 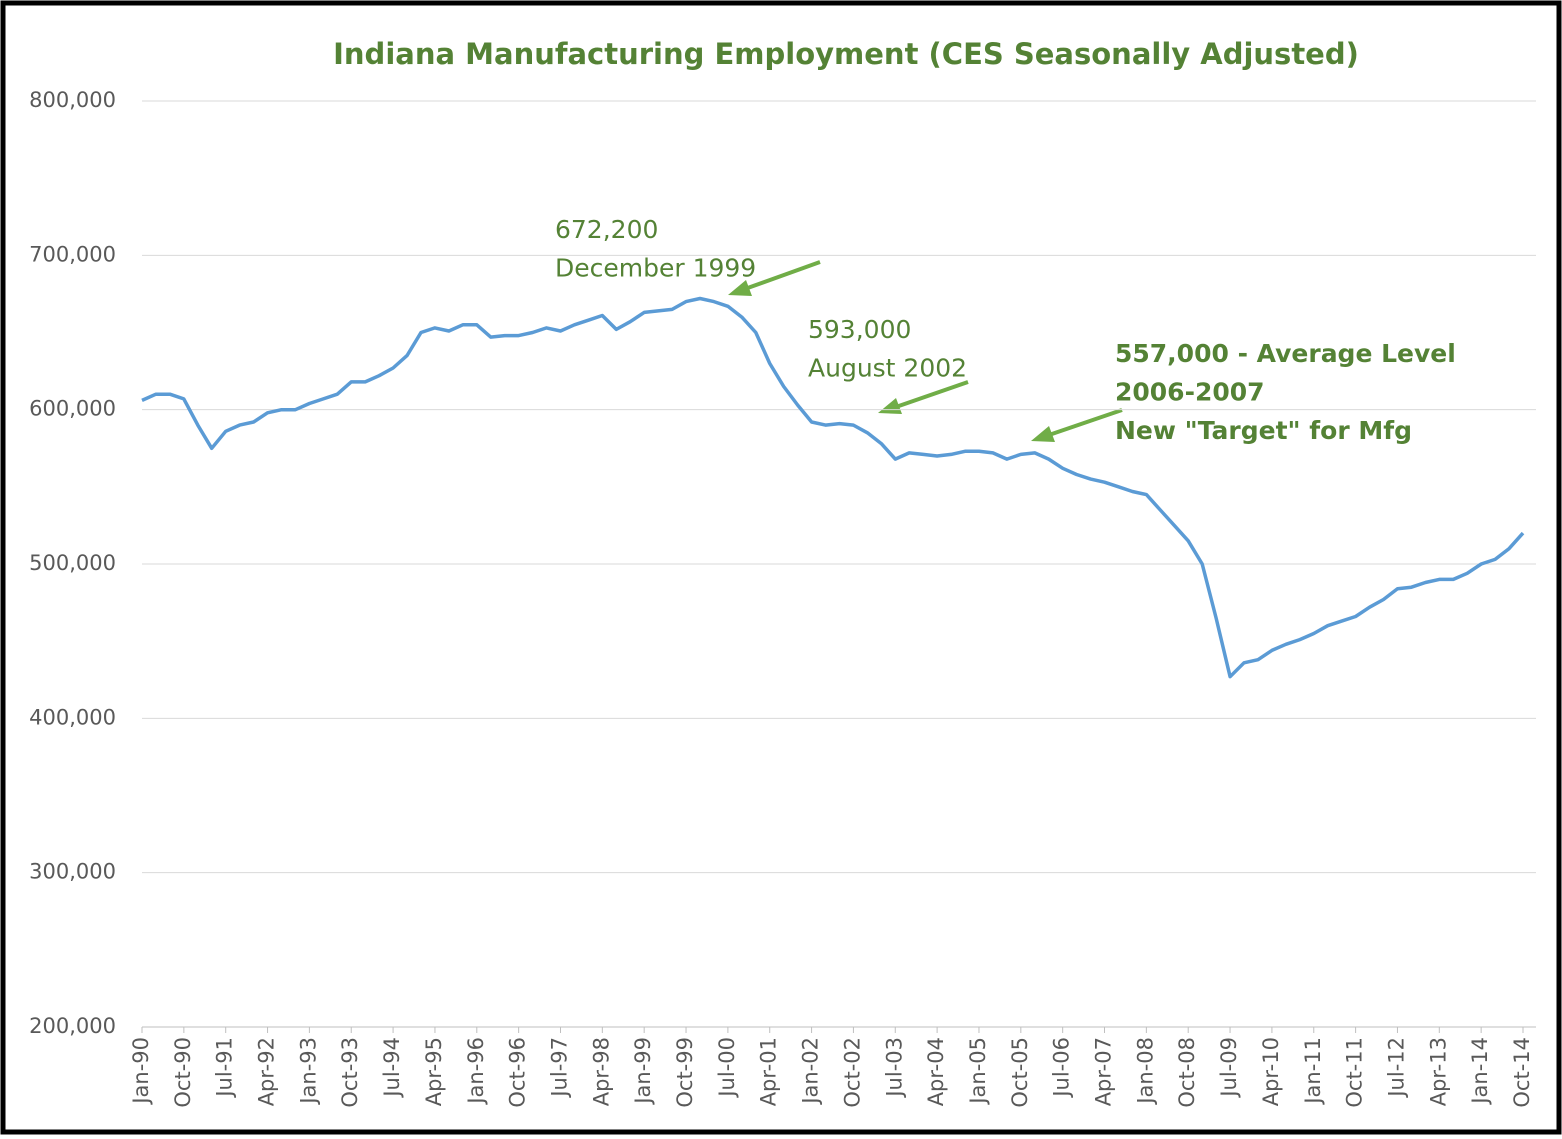 I want to click on x-tick-label: Oct-96, so click(x=518, y=1072).